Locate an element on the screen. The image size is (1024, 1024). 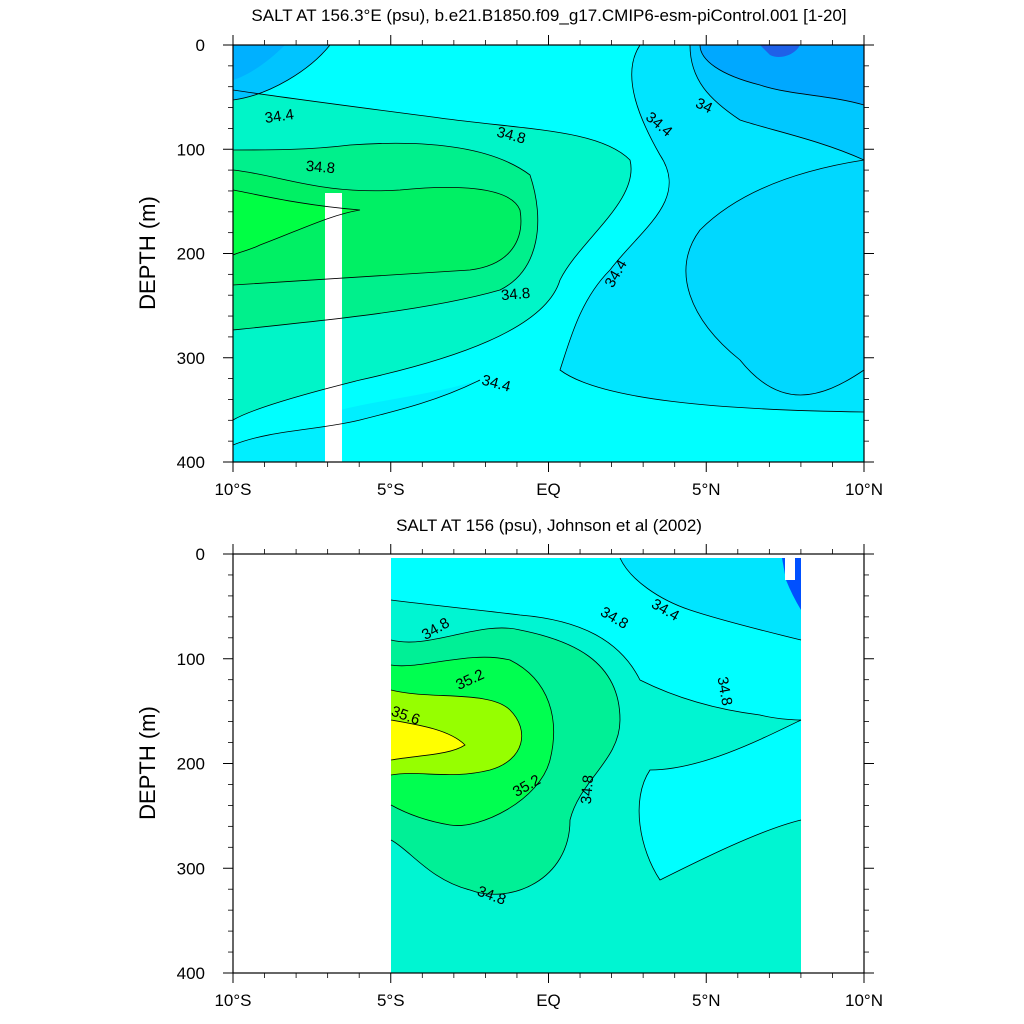
top-contour-34p2-left is located at coordinates (281, 72).